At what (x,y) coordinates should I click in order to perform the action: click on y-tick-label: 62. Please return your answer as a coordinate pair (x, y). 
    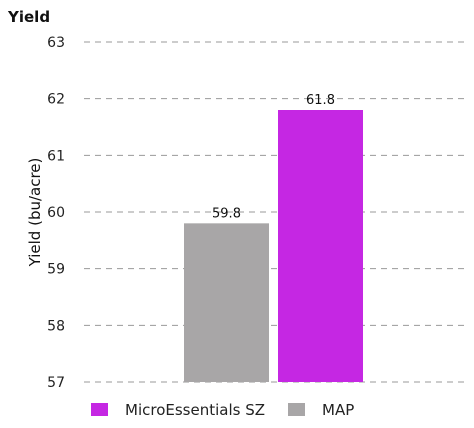
    Looking at the image, I should click on (56, 100).